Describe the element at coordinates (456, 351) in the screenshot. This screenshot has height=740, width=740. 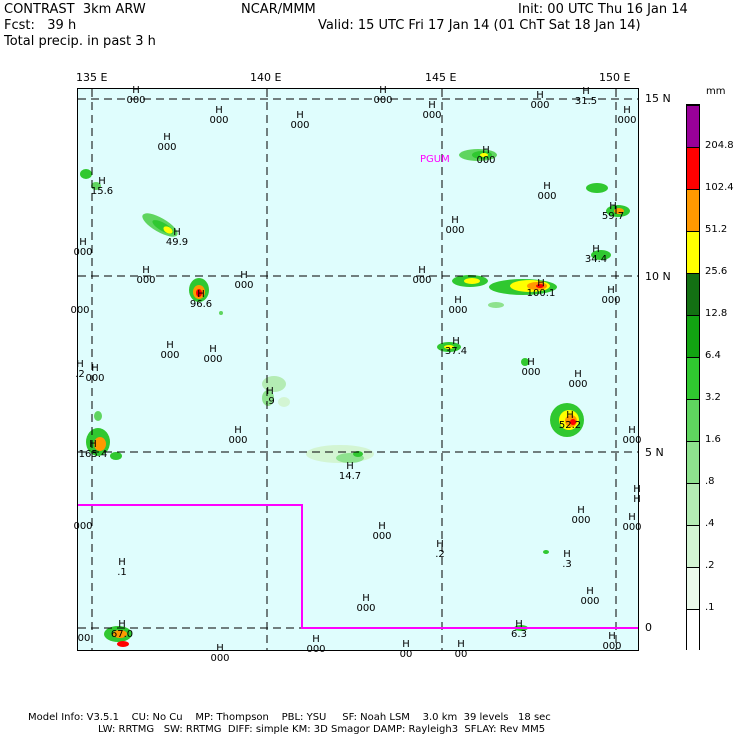
I see `max-value: 37.4` at that location.